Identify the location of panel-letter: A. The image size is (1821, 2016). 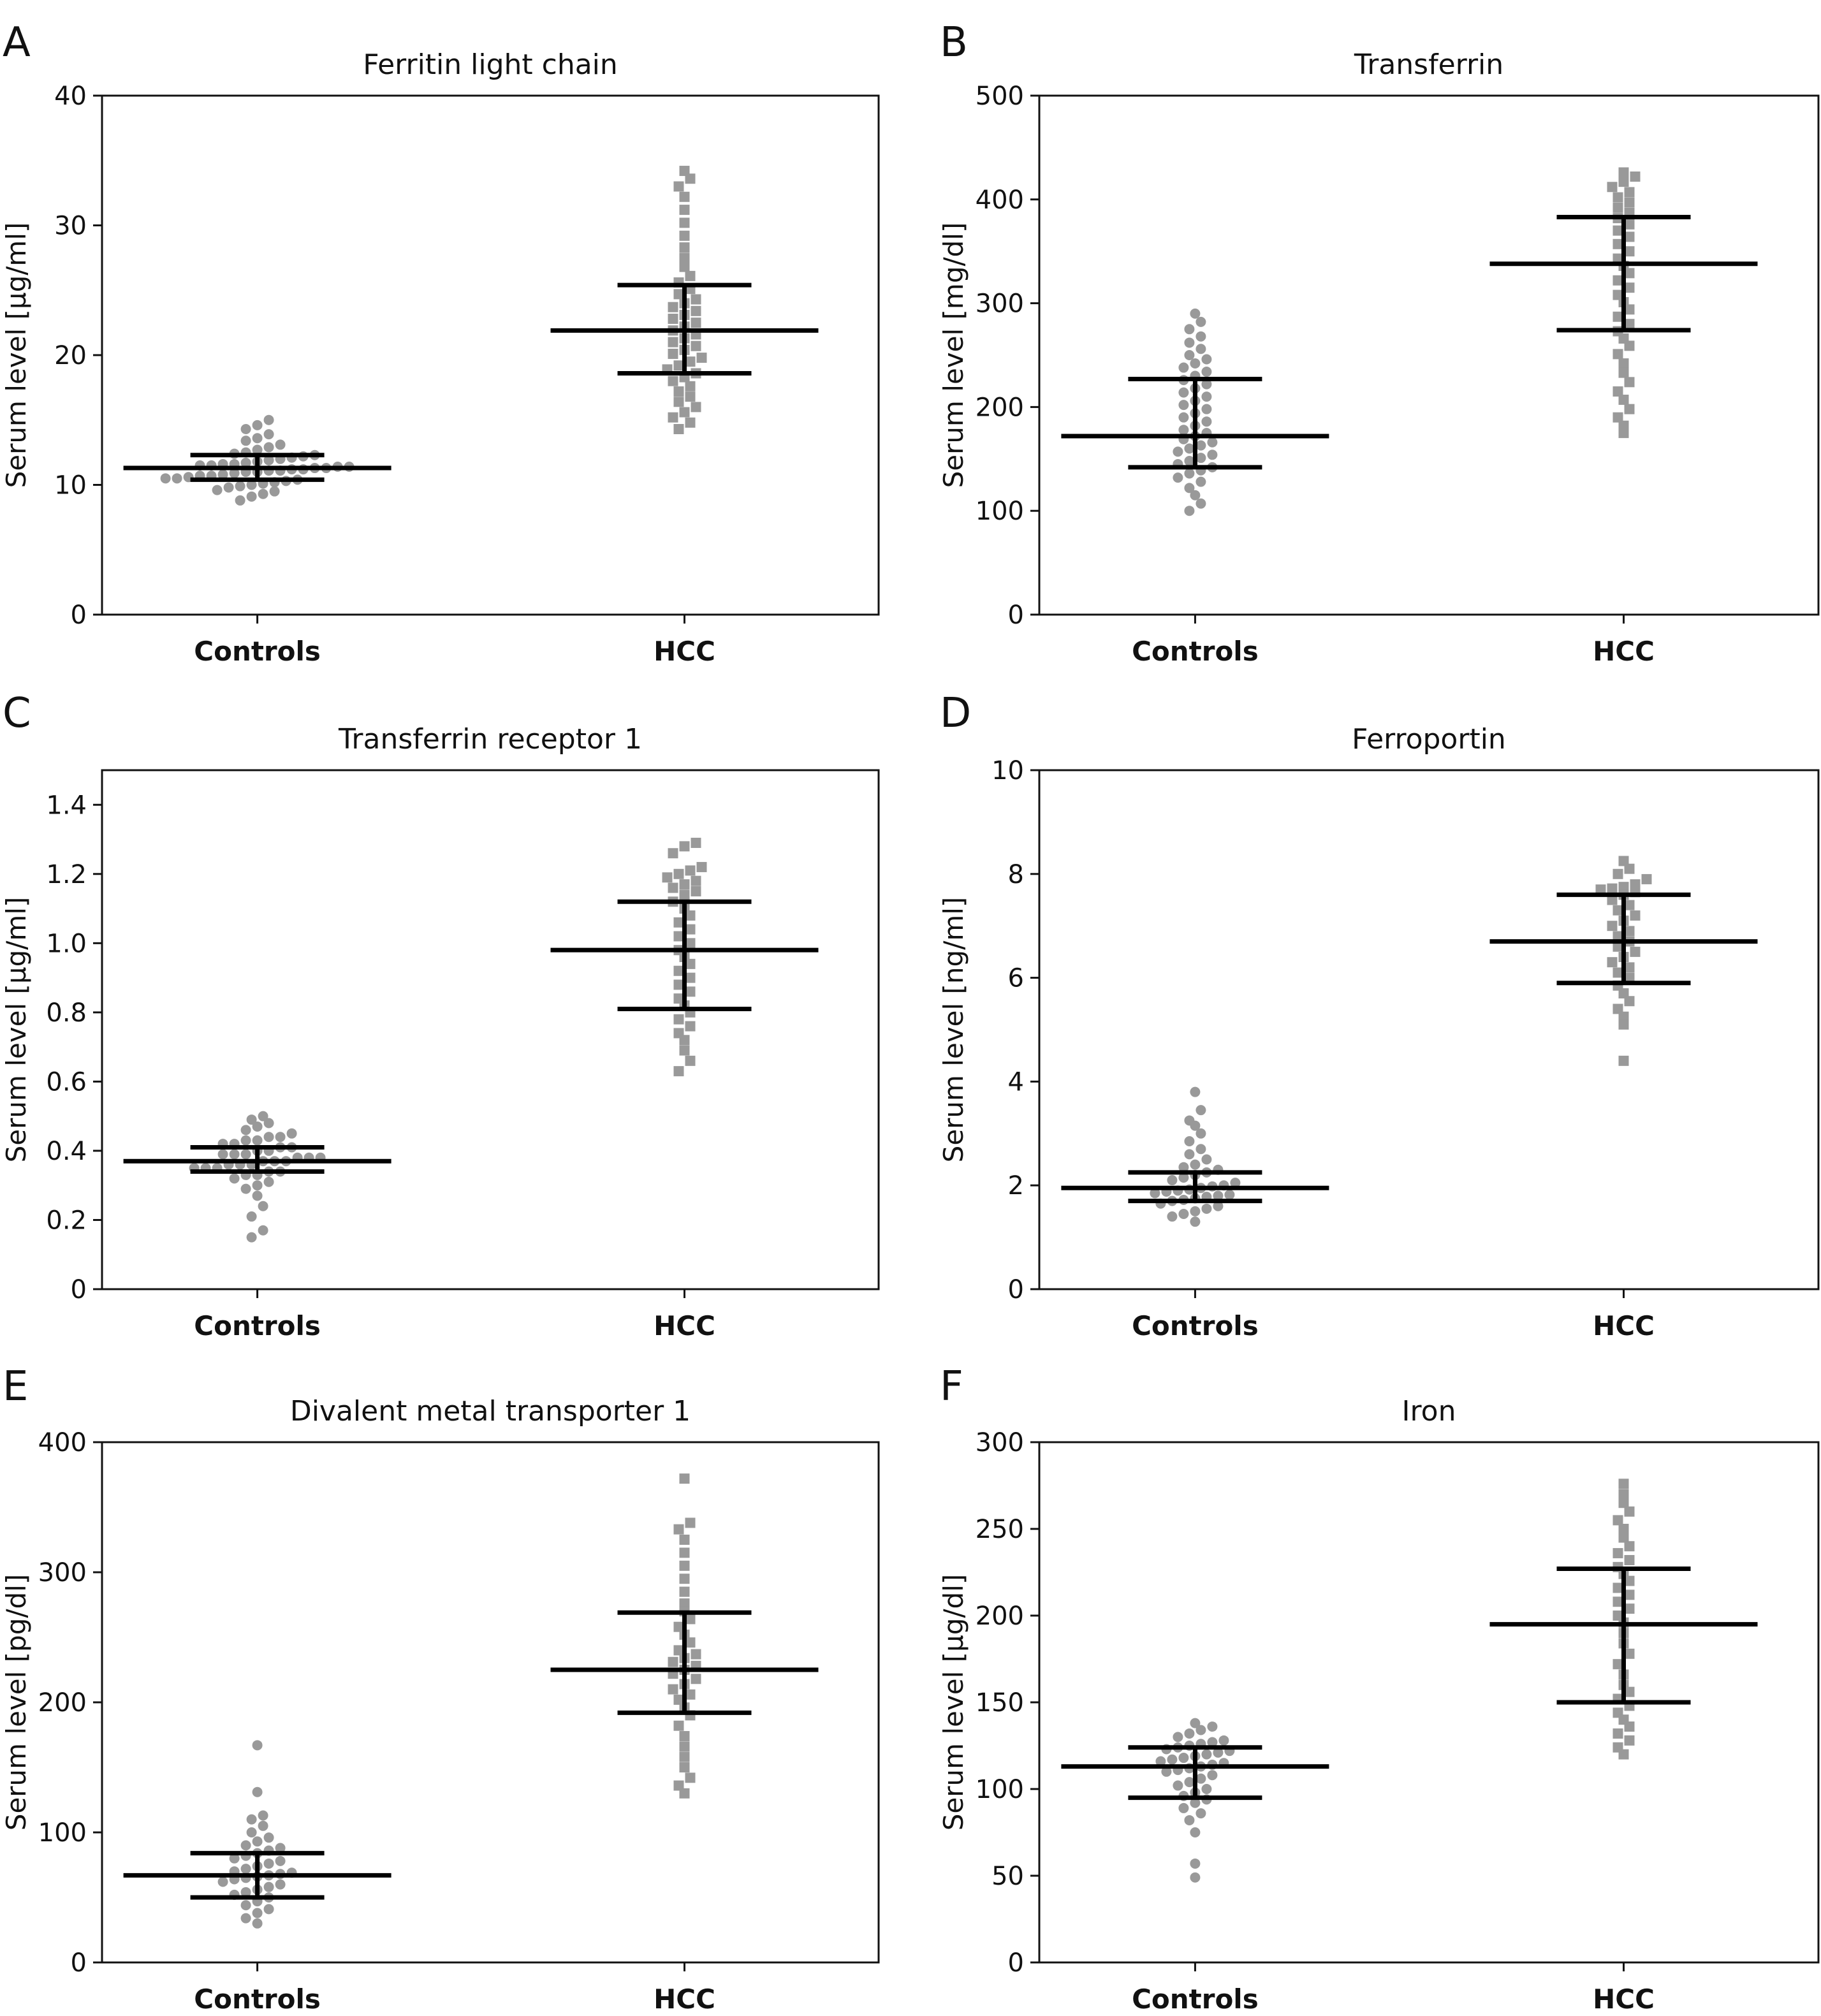
(17, 42).